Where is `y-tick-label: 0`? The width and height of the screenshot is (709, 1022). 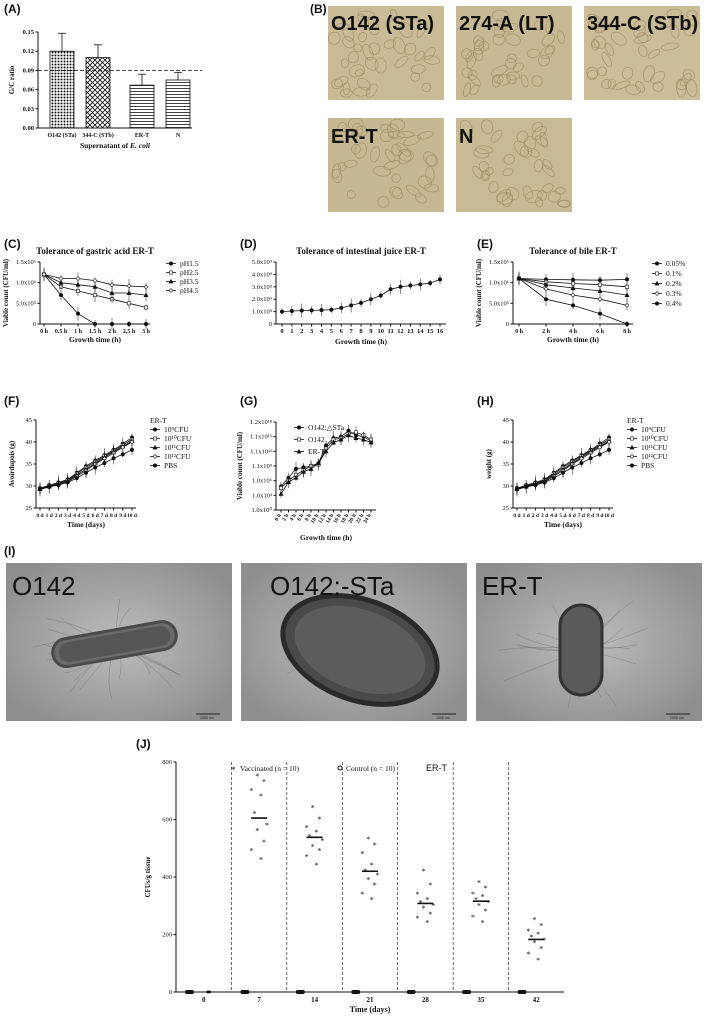
y-tick-label: 0 is located at coordinates (34, 324).